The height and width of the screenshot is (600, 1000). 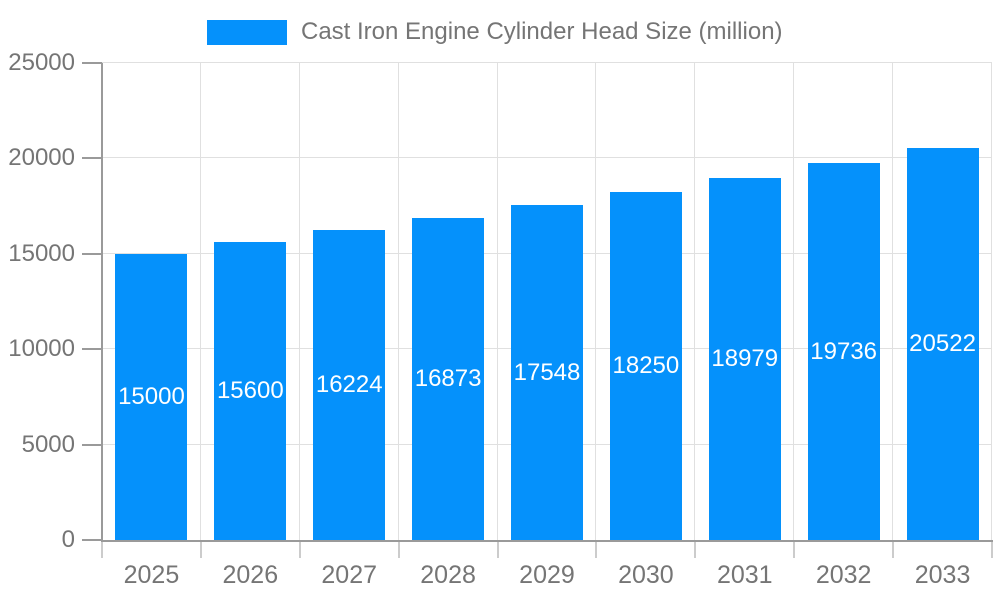 I want to click on bar-2027, so click(x=349, y=385).